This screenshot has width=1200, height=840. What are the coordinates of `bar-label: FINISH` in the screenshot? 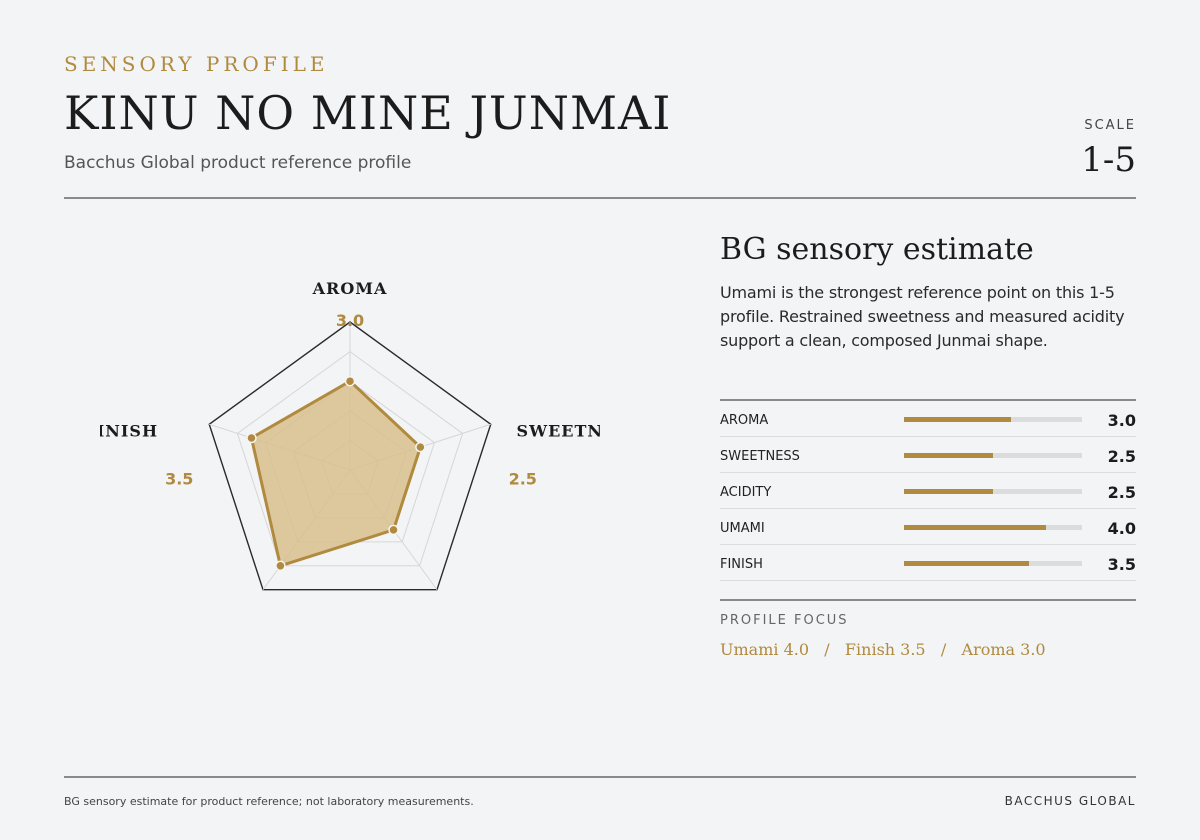 It's located at (741, 564).